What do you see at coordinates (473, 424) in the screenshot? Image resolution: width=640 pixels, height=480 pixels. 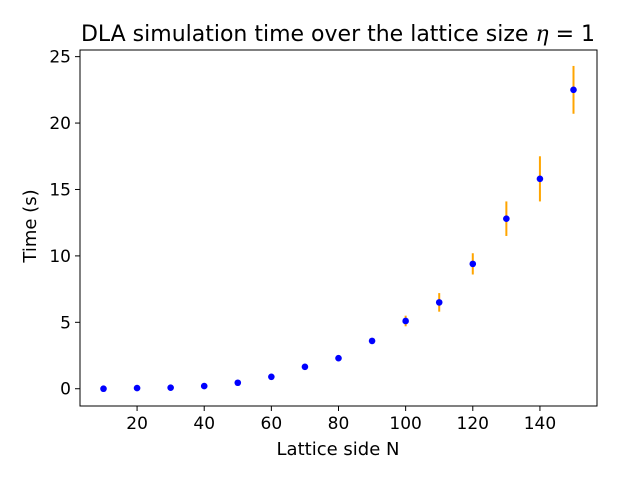 I see `x-tick-label: 120` at bounding box center [473, 424].